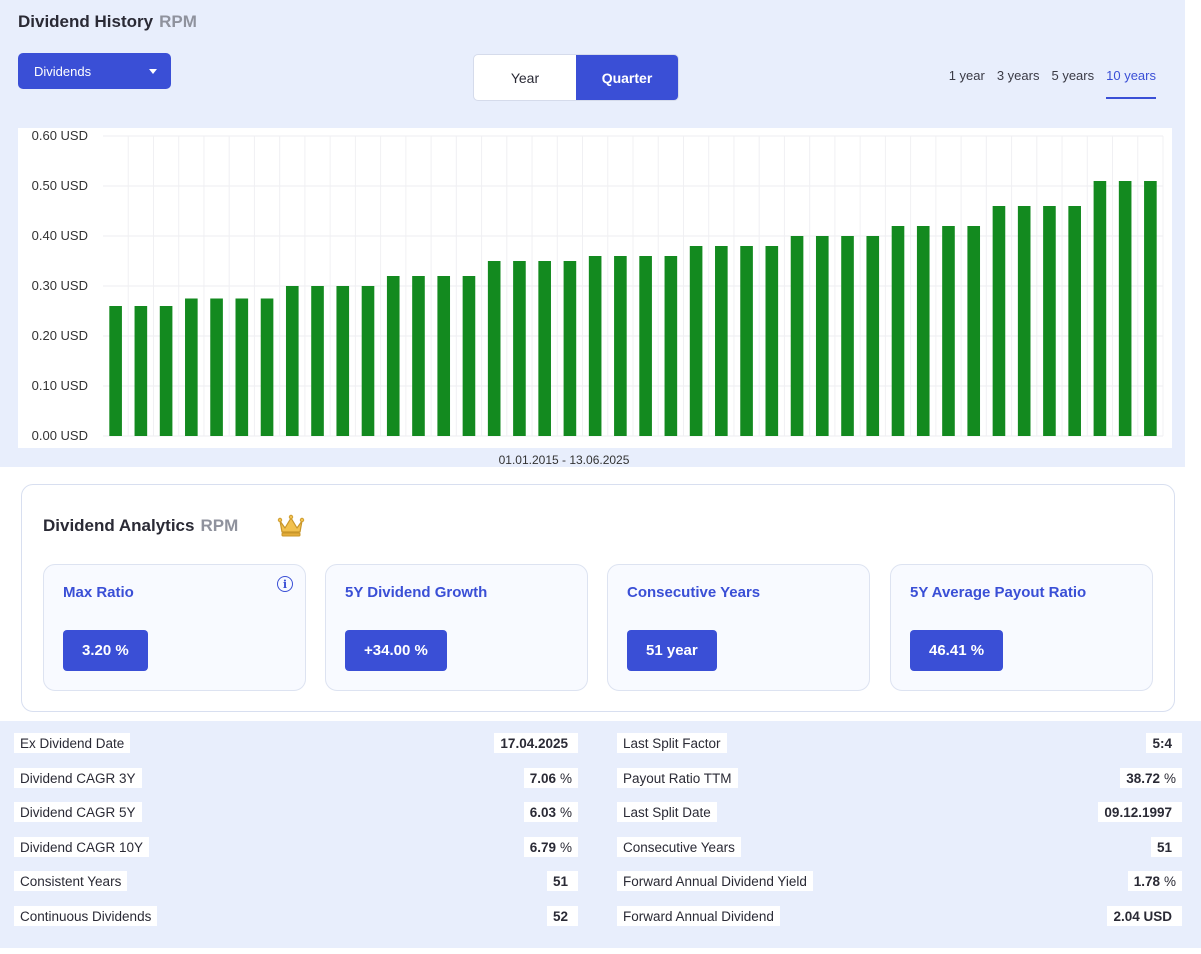  Describe the element at coordinates (998, 592) in the screenshot. I see `card-label: 5Y Average Payout Ratio` at that location.